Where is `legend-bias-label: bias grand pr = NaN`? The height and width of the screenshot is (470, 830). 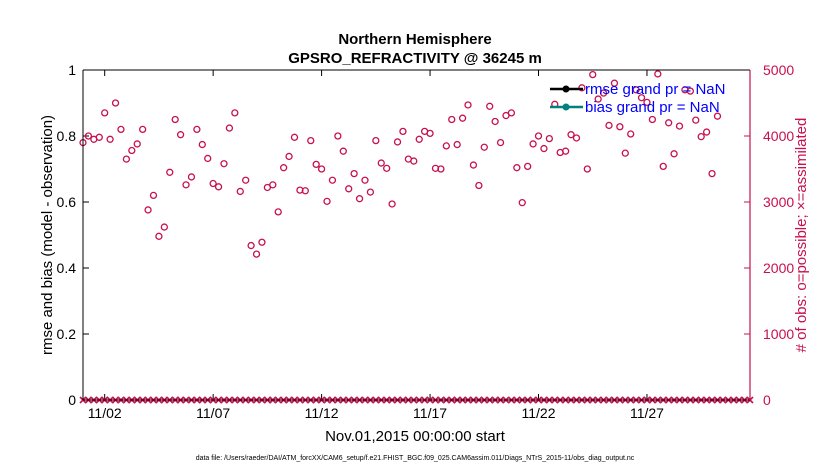
legend-bias-label: bias grand pr = NaN is located at coordinates (652, 107).